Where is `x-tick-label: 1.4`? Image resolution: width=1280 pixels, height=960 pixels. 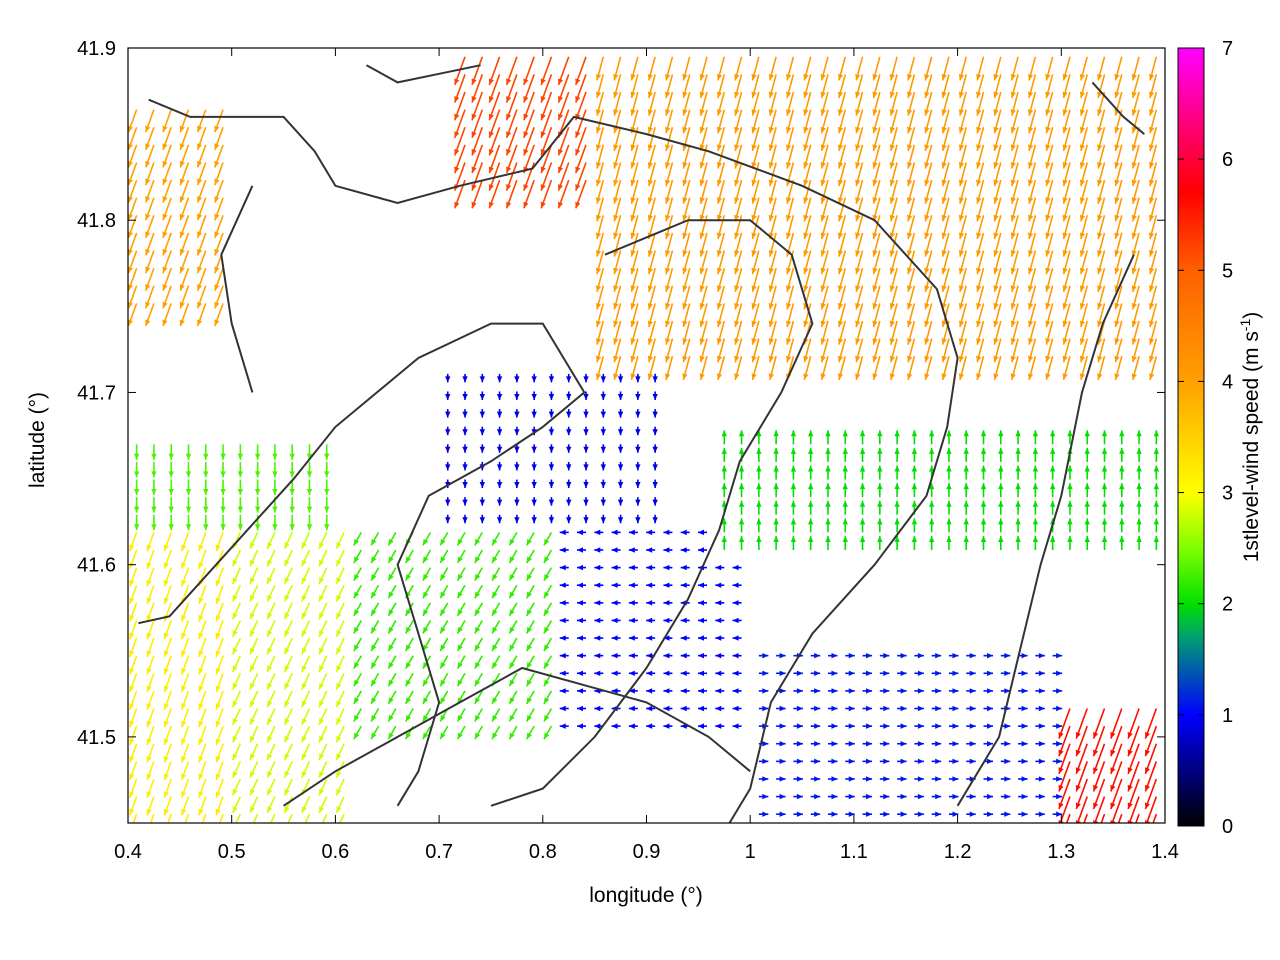
x-tick-label: 1.4 is located at coordinates (1165, 852).